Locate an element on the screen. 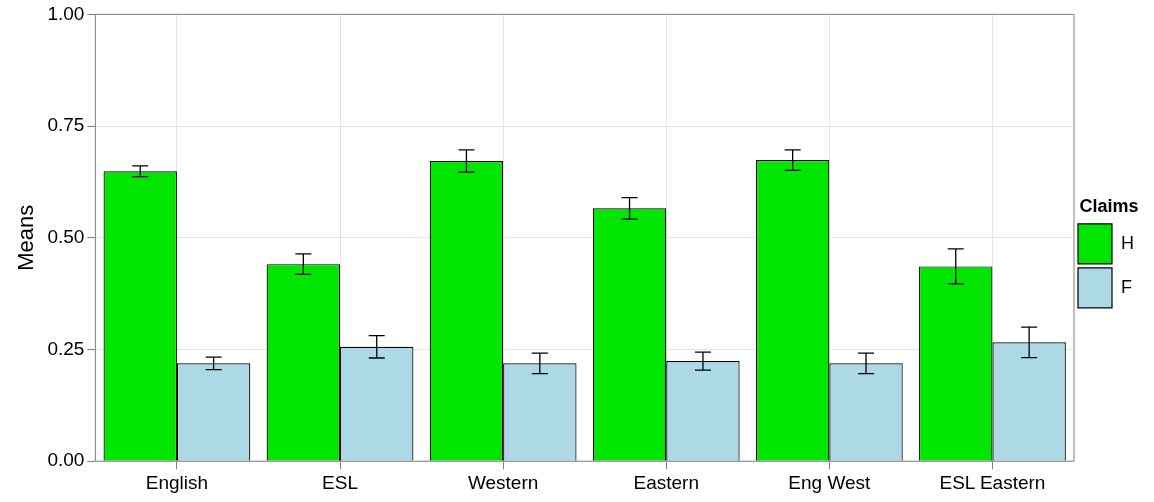 The width and height of the screenshot is (1154, 502). y-axis-title: Means is located at coordinates (26, 237).